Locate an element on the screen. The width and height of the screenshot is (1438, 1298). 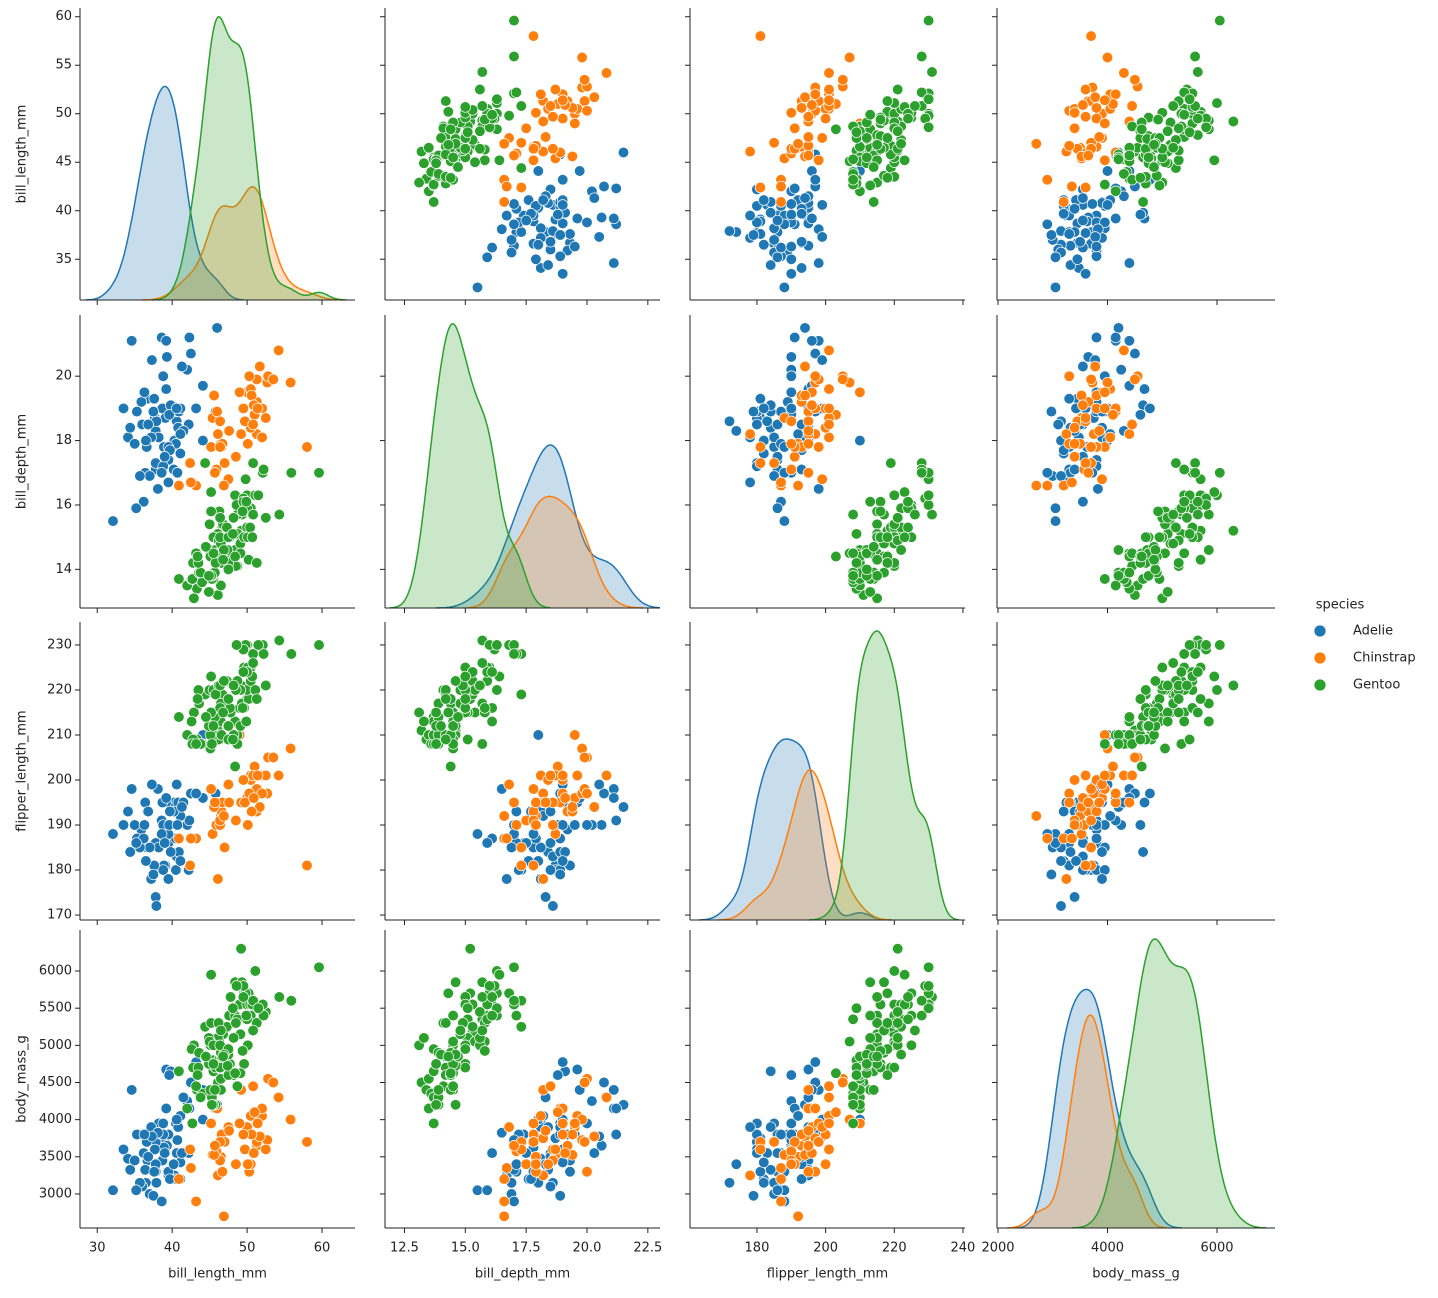
kde-line is located at coordinates (470, 465).